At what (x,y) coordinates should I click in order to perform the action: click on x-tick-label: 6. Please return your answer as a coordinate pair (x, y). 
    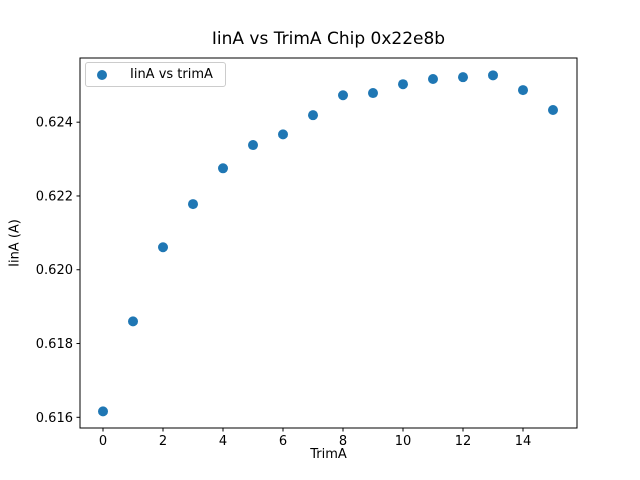
    Looking at the image, I should click on (283, 441).